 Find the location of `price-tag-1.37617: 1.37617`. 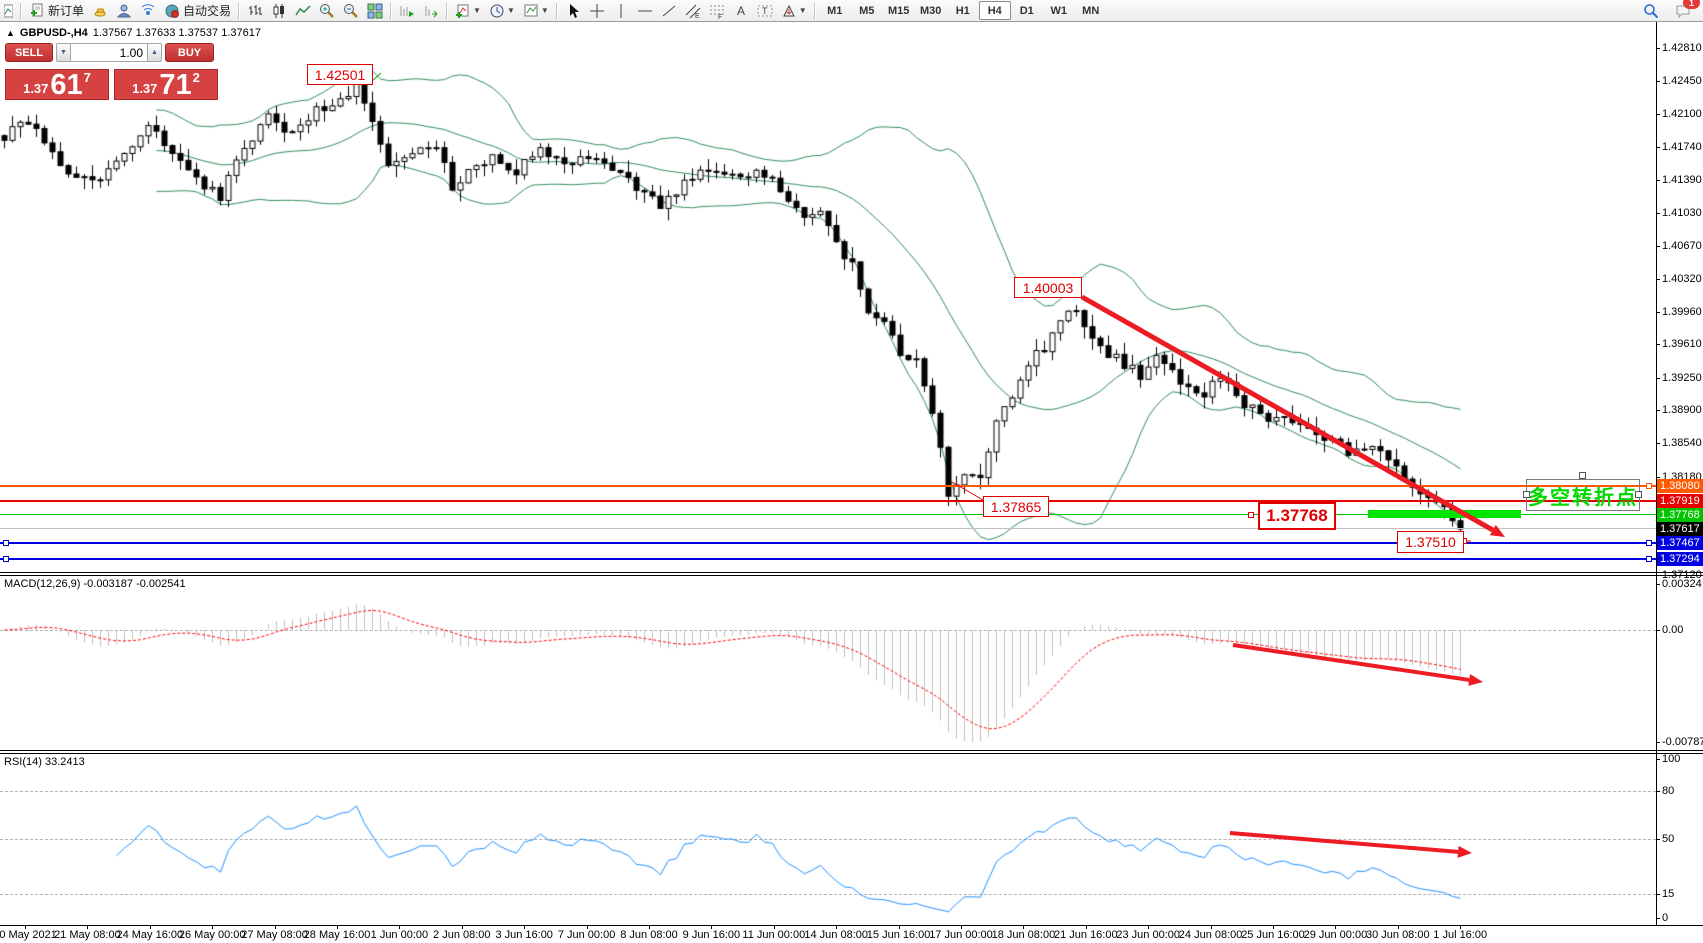

price-tag-1.37617: 1.37617 is located at coordinates (1680, 528).